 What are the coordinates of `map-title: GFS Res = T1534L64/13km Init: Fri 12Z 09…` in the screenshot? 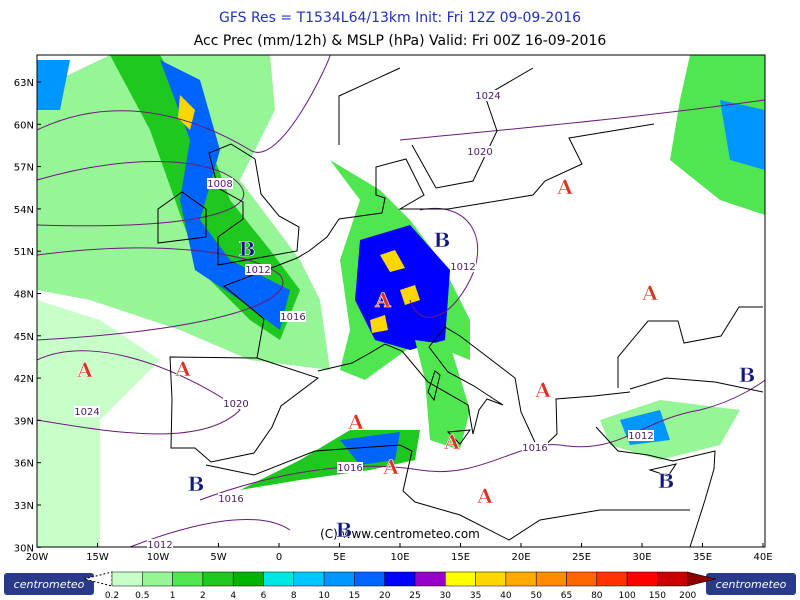 It's located at (400, 18).